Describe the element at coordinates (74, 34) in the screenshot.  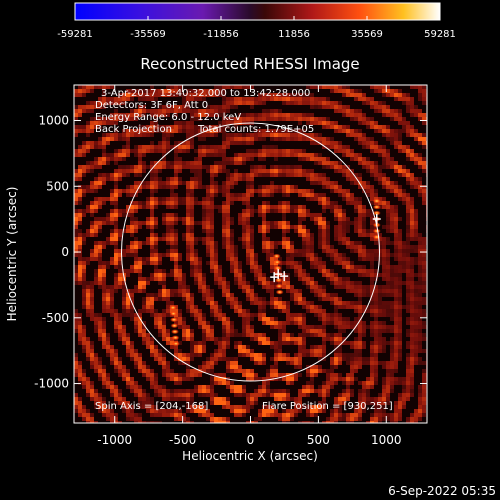
I see `colorbar-tick-label: -59281` at that location.